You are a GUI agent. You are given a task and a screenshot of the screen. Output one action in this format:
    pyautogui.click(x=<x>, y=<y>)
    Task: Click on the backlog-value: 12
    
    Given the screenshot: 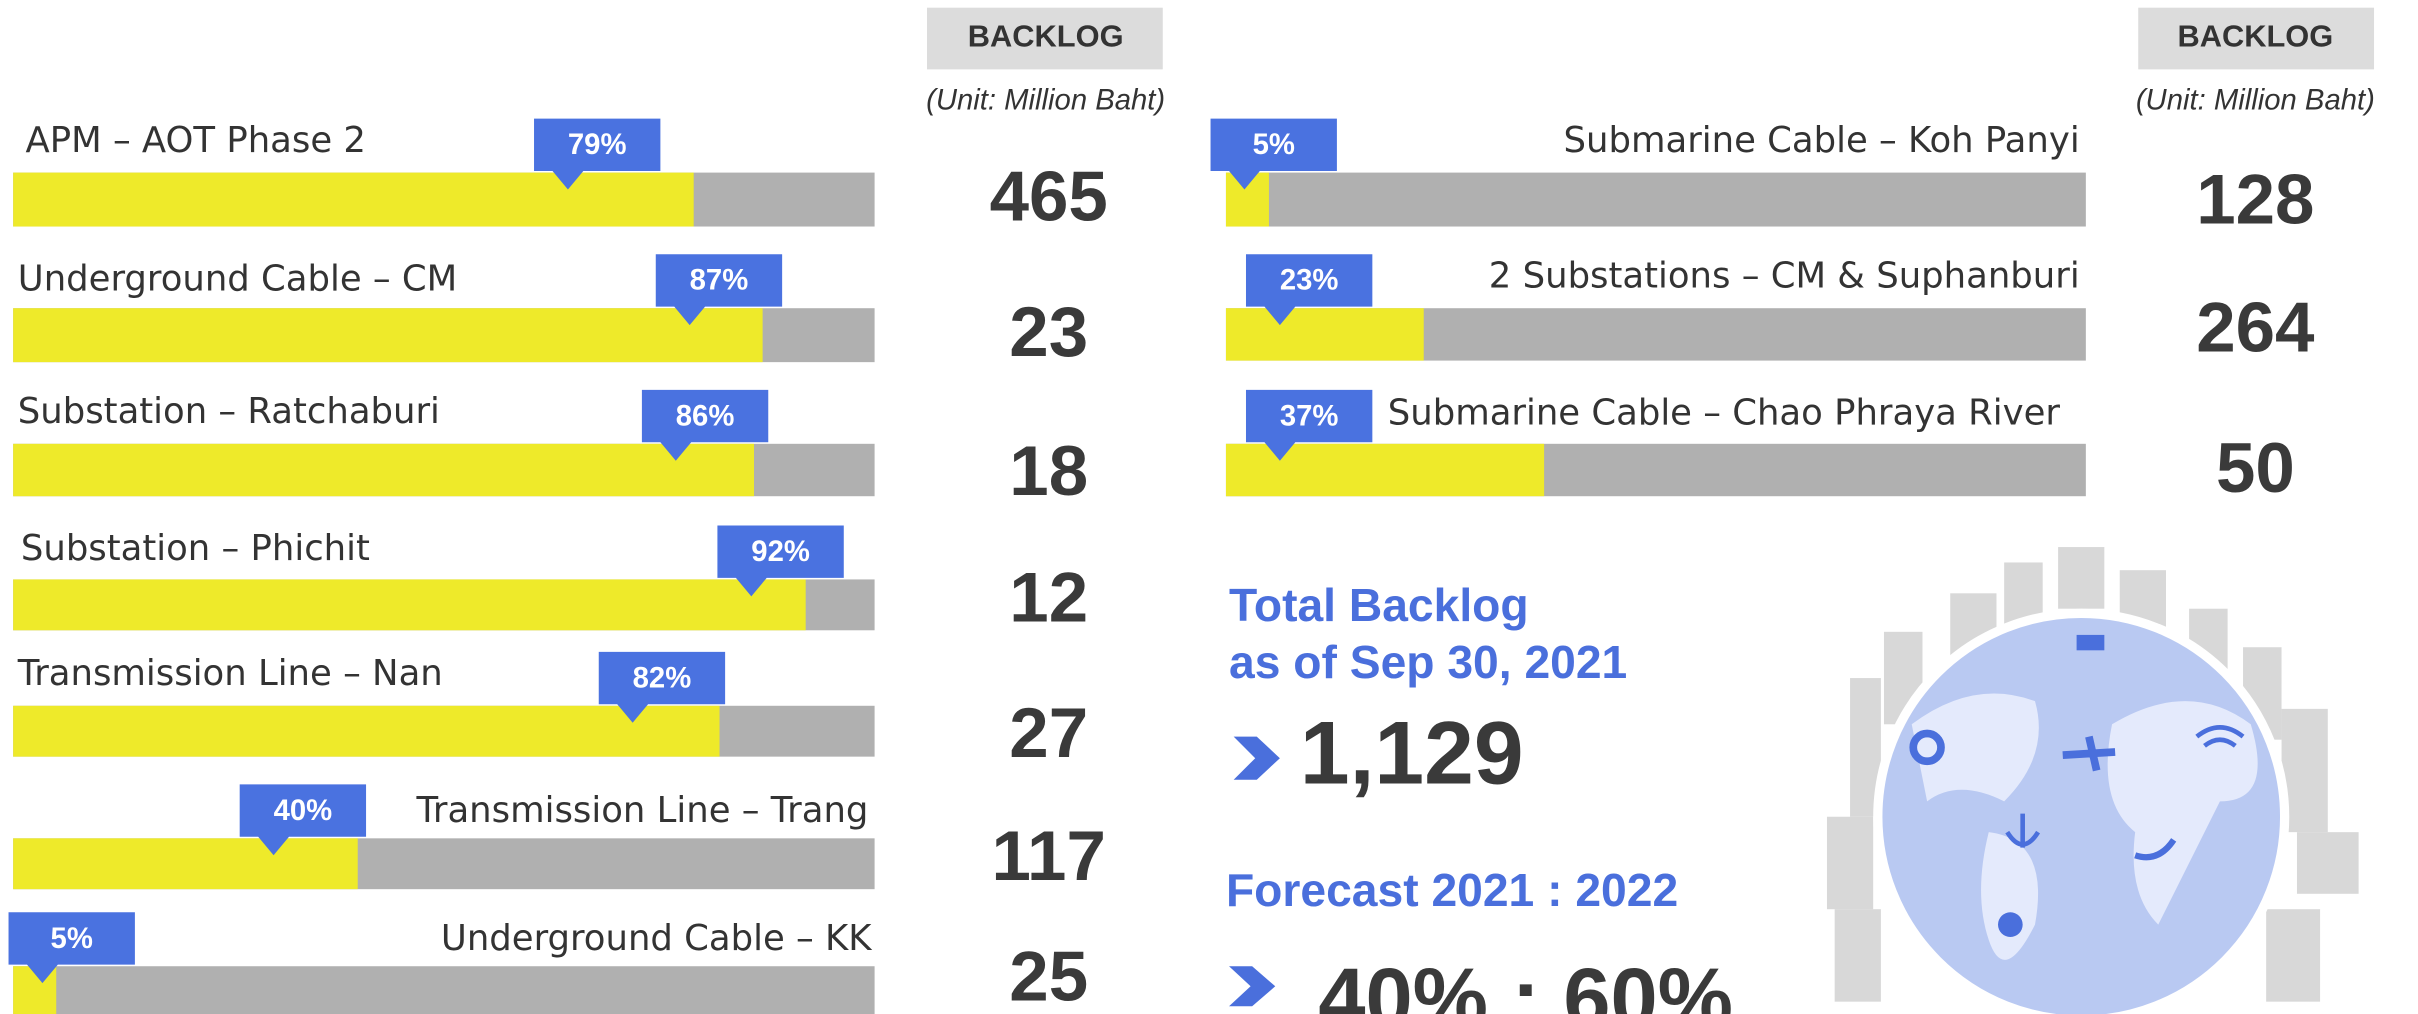 What is the action you would take?
    pyautogui.click(x=1048, y=597)
    